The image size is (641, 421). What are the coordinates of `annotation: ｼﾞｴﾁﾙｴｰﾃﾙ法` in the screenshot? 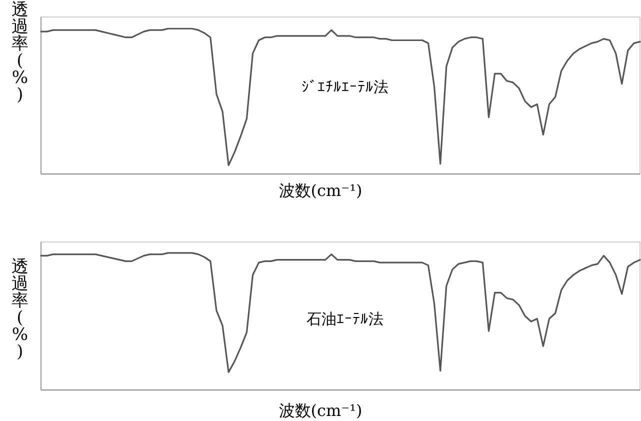 It's located at (345, 87).